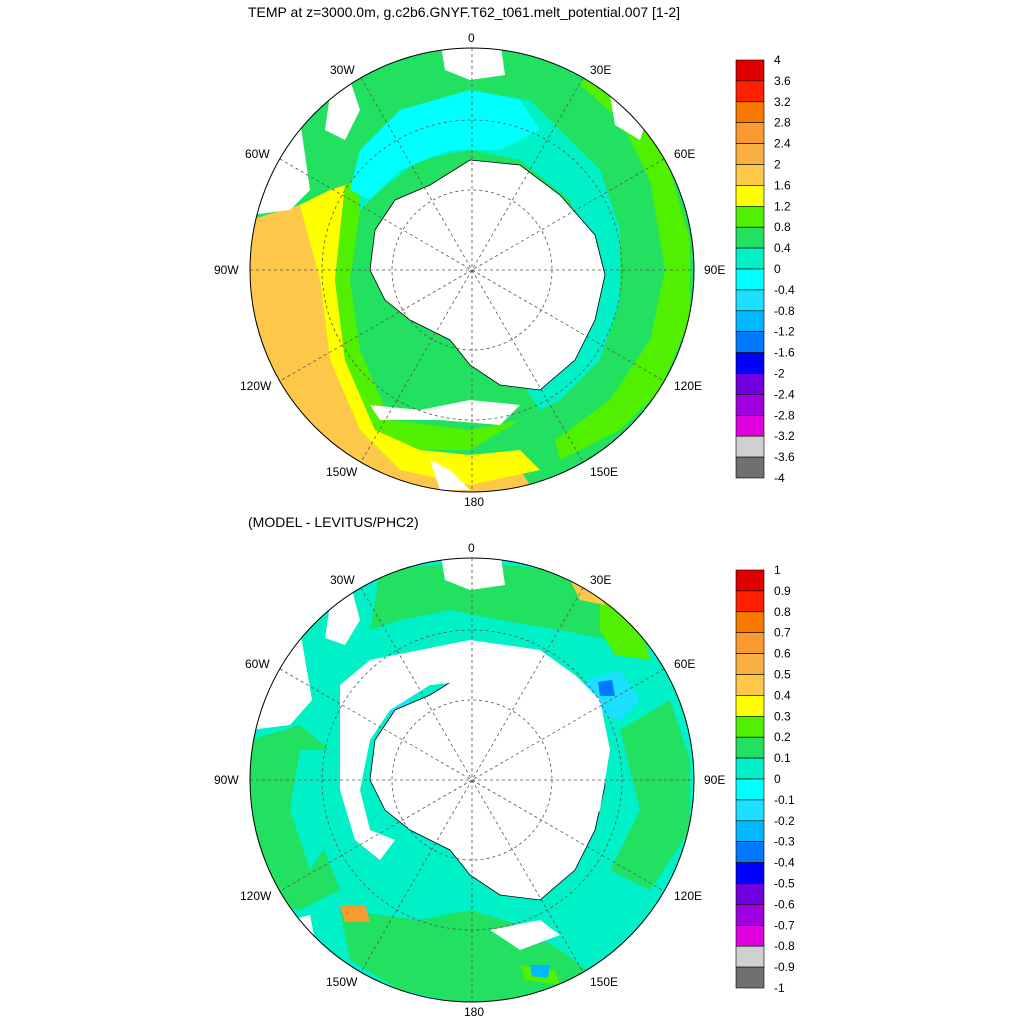 This screenshot has height=1024, width=1024. Describe the element at coordinates (471, 548) in the screenshot. I see `lon-label-0: 0` at that location.